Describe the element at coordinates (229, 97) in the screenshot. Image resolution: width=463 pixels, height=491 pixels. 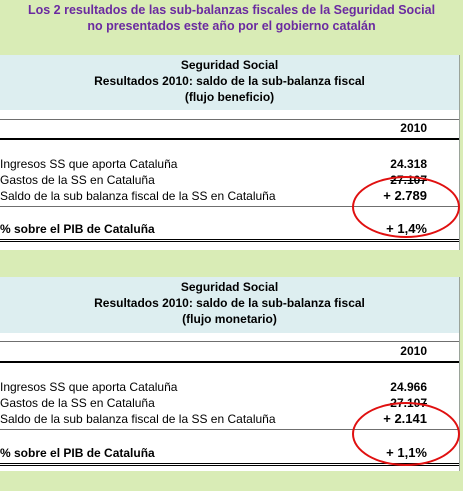
I see `panel-flow: (flujo beneficio)` at that location.